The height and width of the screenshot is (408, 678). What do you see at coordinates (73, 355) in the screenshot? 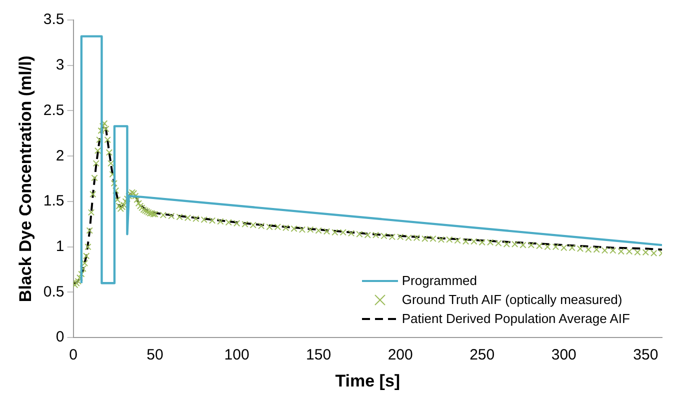
I see `x-tick-label: 0` at bounding box center [73, 355].